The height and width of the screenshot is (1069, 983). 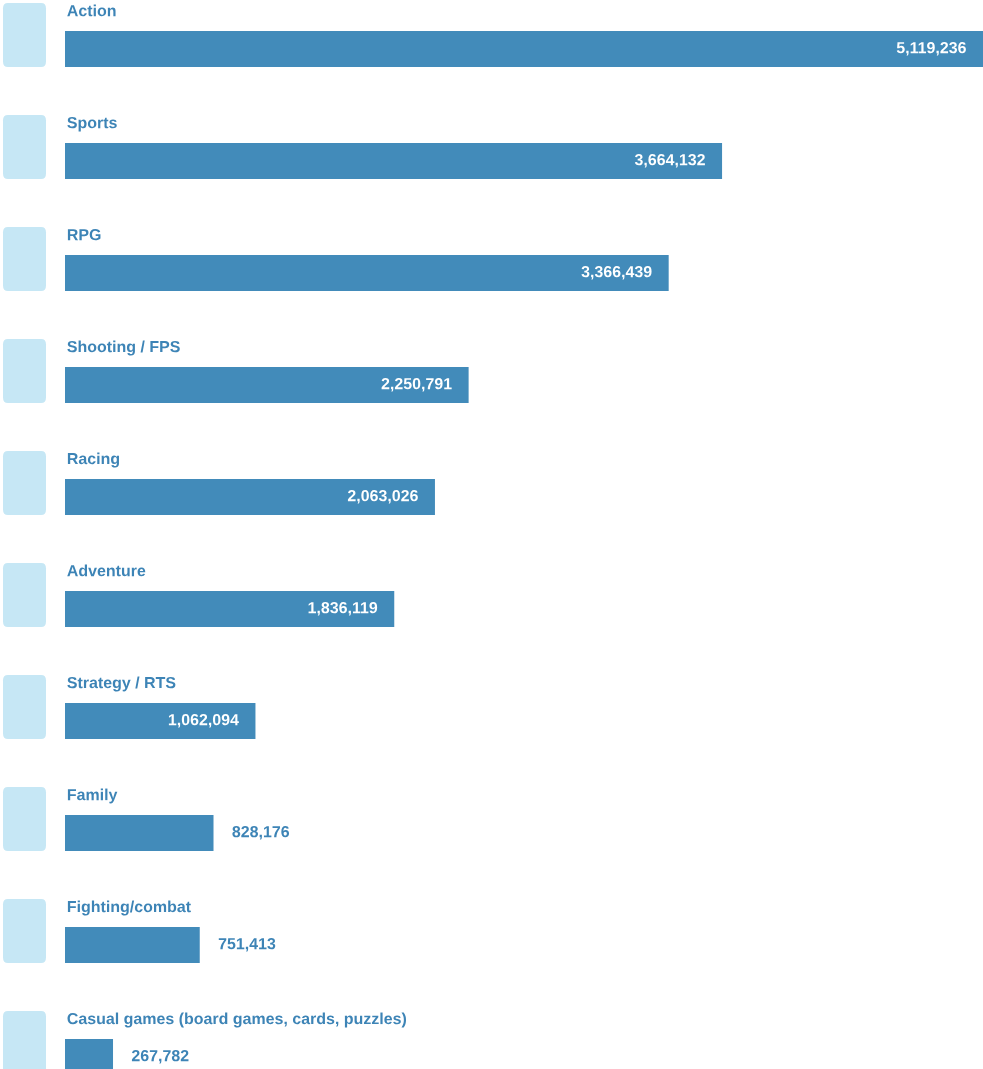 I want to click on data-label: 828,176, so click(x=261, y=832).